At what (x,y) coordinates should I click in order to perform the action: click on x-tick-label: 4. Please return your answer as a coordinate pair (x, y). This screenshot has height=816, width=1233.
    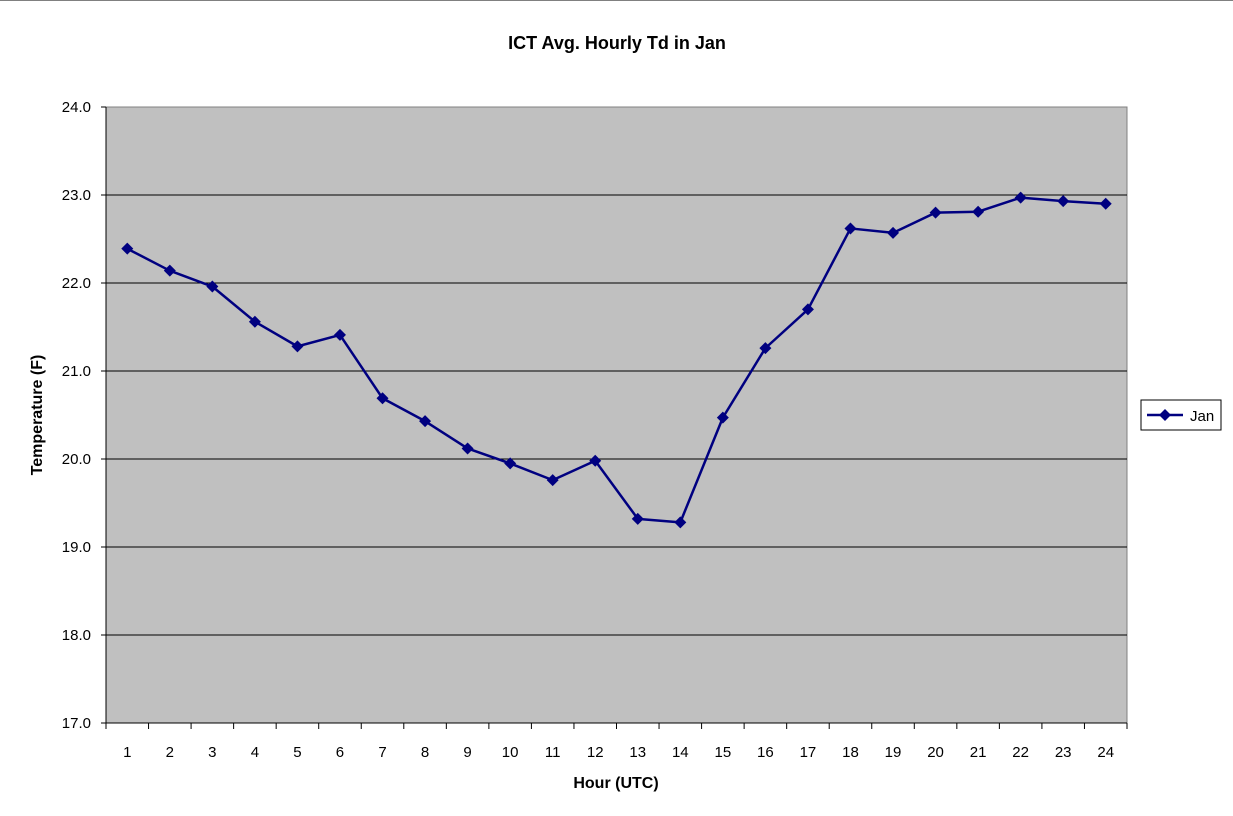
    Looking at the image, I should click on (255, 752).